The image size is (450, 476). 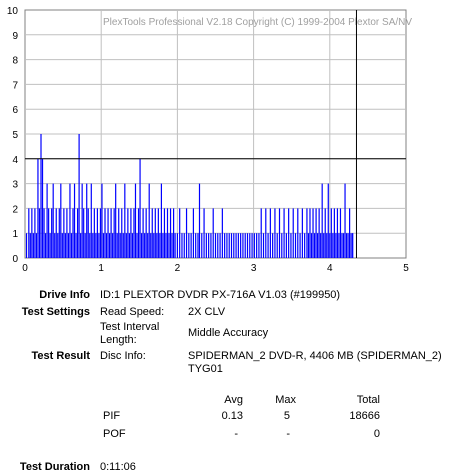 What do you see at coordinates (64, 295) in the screenshot?
I see `drive-info-label: Drive Info` at bounding box center [64, 295].